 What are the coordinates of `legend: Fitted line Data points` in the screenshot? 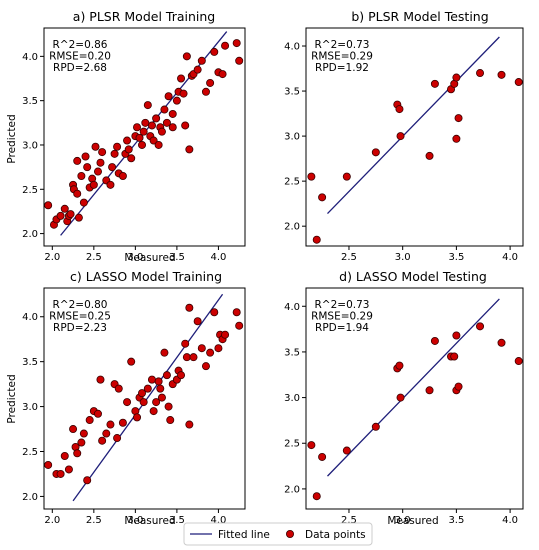 It's located at (278, 534).